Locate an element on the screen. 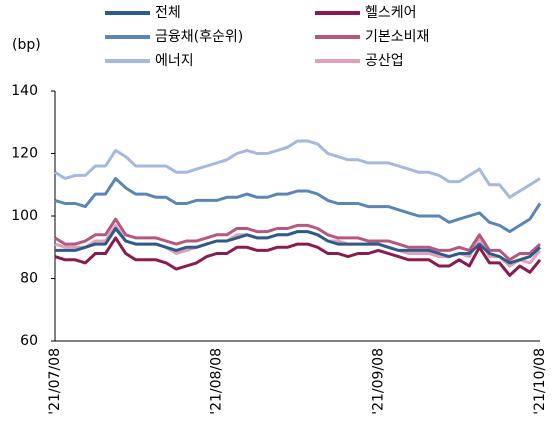 The height and width of the screenshot is (436, 555). y-tick-label: 80 is located at coordinates (29, 279).